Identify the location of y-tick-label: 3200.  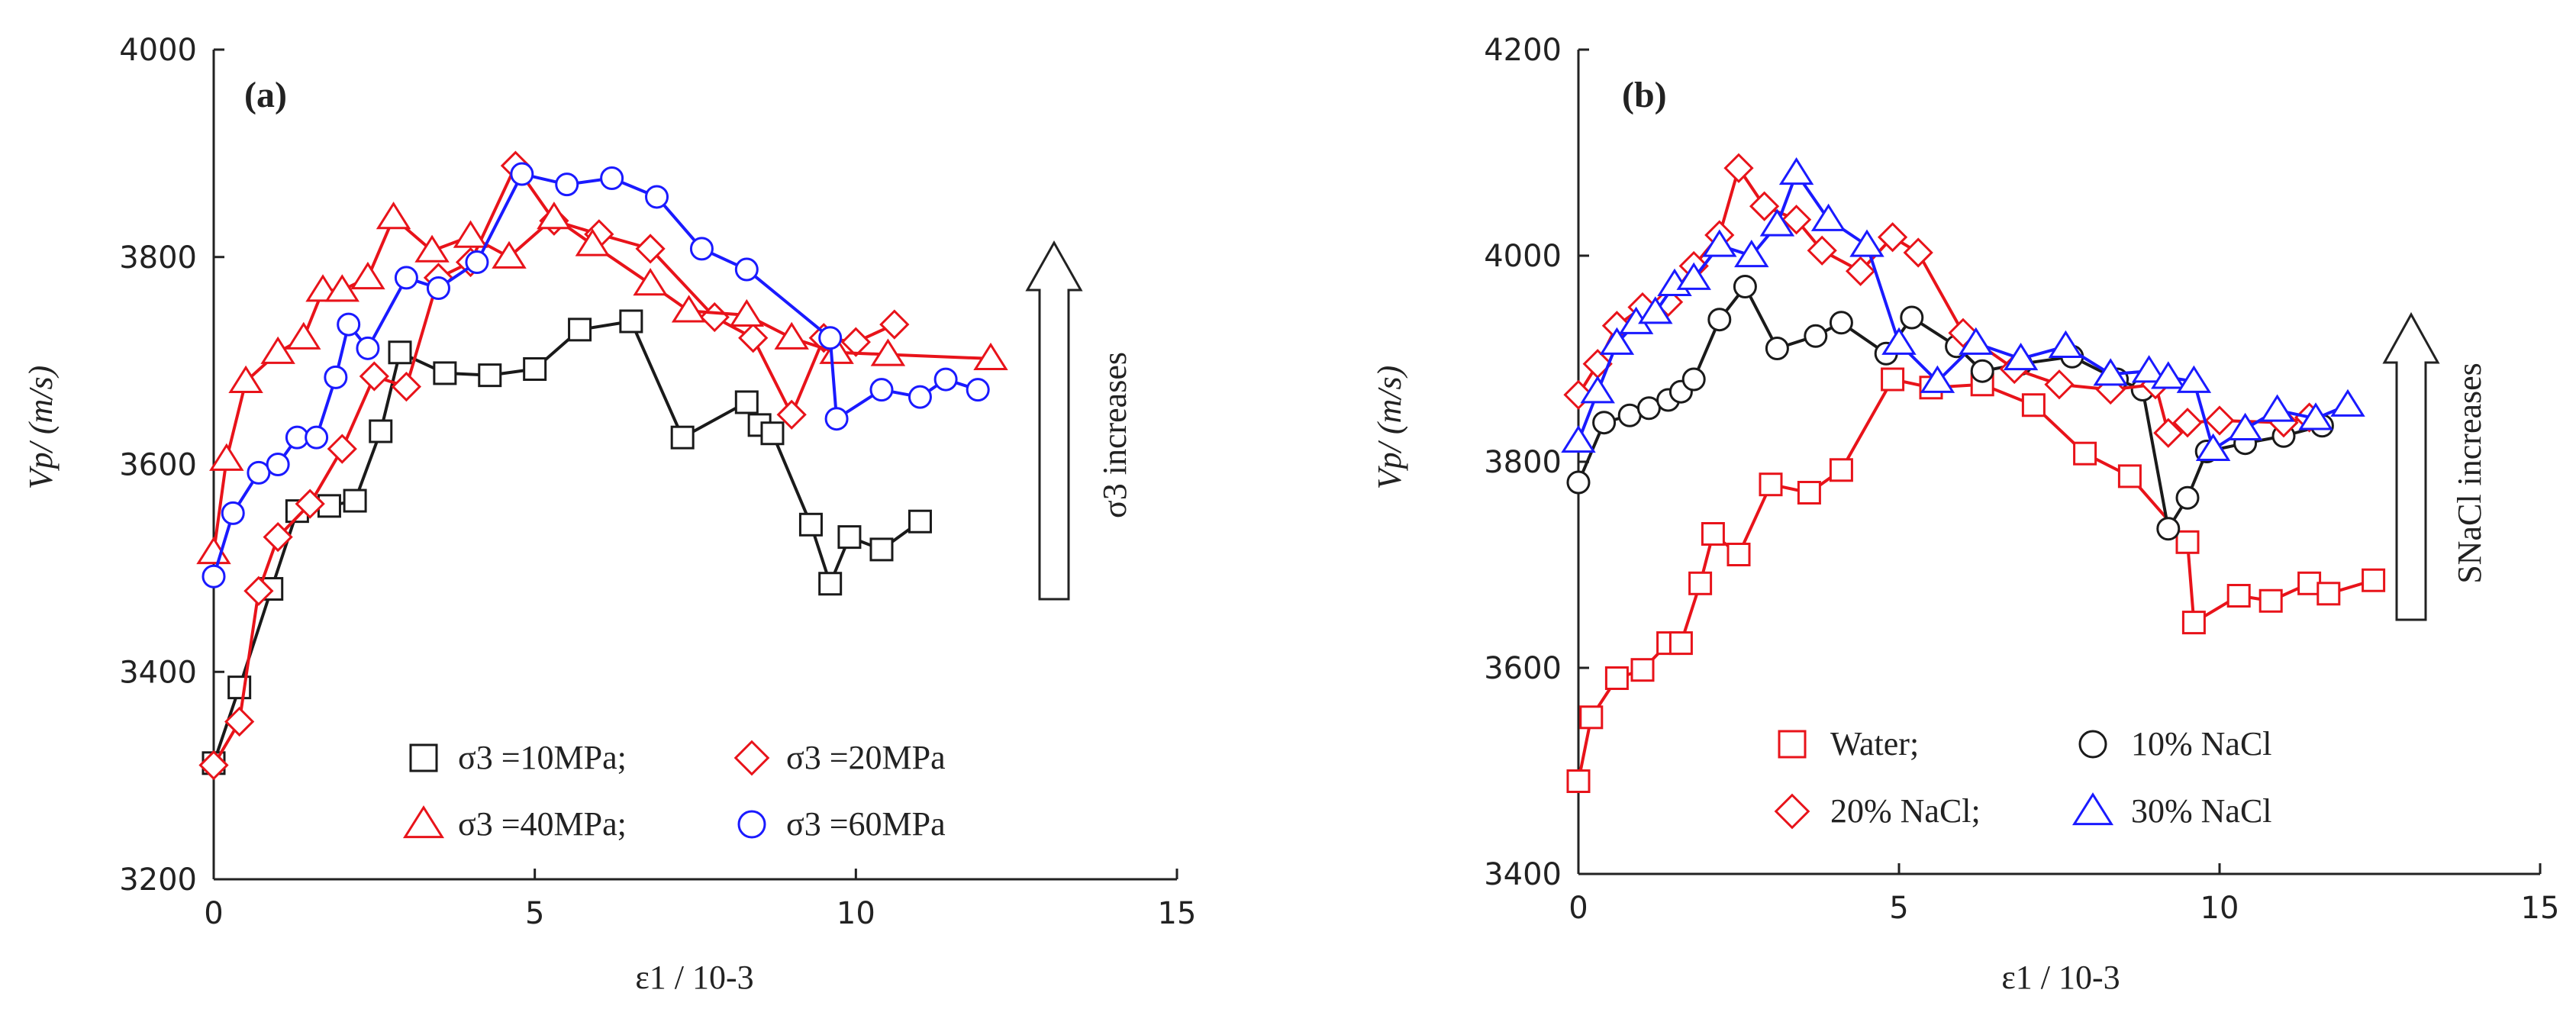
(158, 880).